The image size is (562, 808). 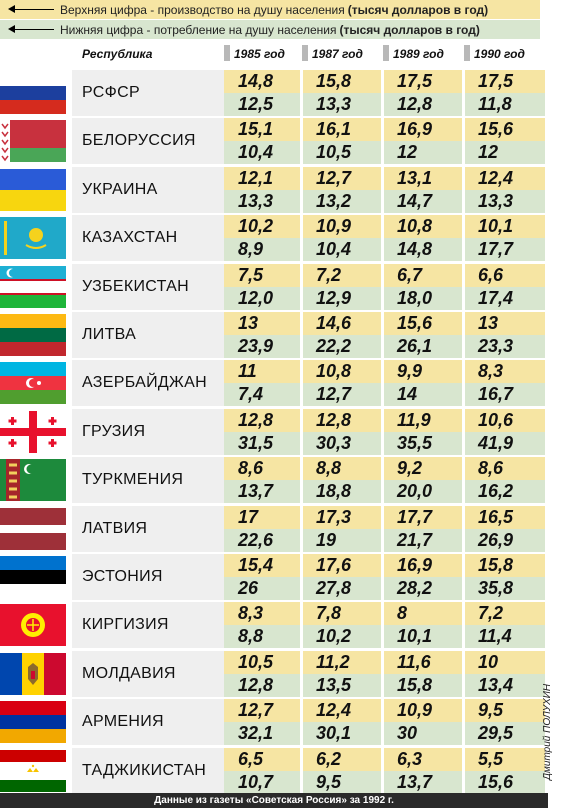 What do you see at coordinates (334, 684) in the screenshot?
I see `consumption-value: 13,5` at bounding box center [334, 684].